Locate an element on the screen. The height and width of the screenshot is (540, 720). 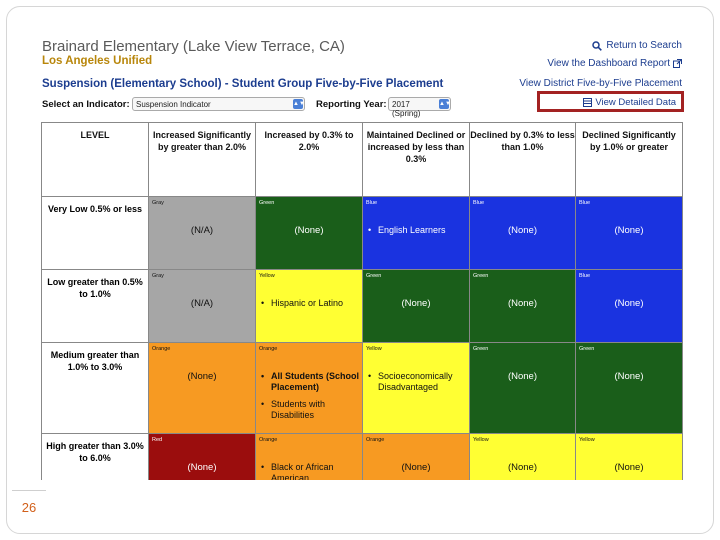
student-group-item: English Learners is located at coordinates (417, 230).